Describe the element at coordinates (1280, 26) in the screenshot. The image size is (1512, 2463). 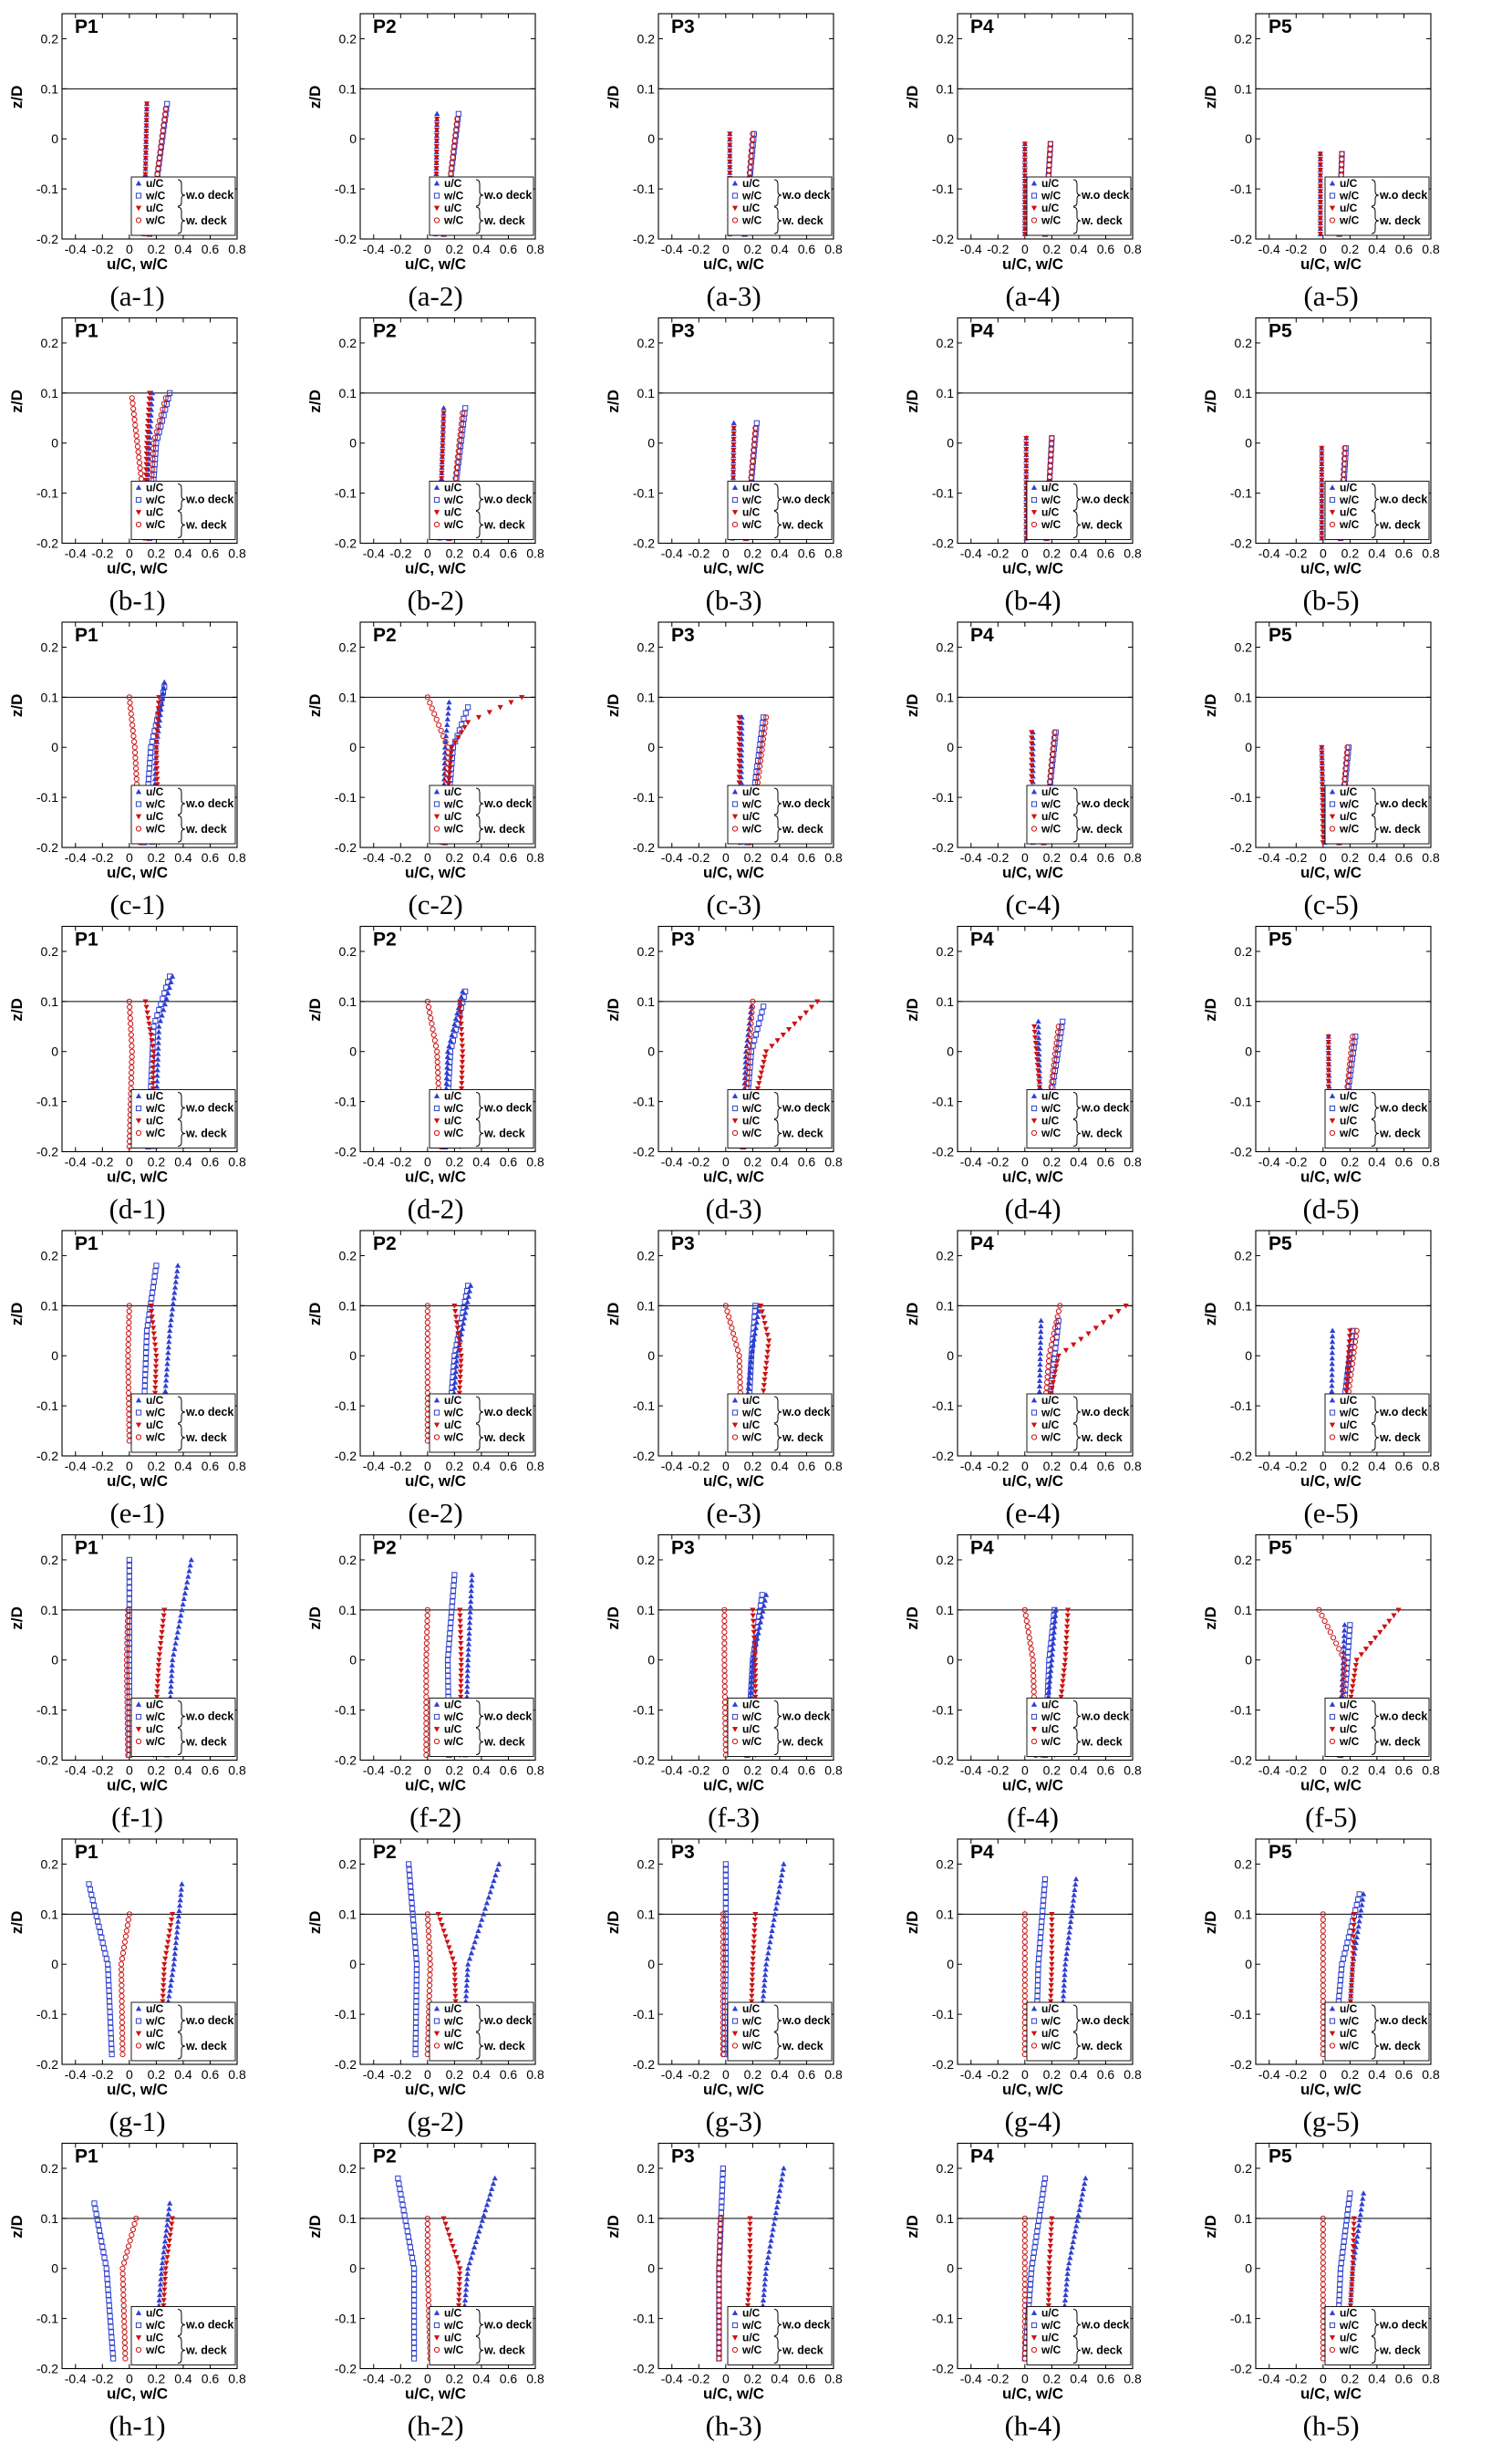
I see `panel-title: P5` at that location.